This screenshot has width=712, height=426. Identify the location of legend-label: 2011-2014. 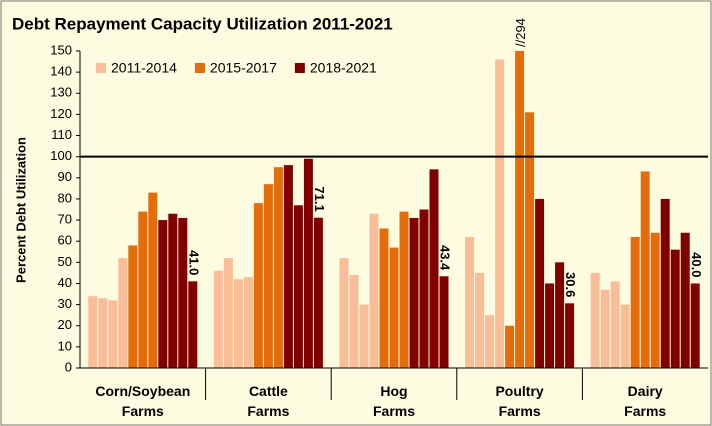
(144, 68).